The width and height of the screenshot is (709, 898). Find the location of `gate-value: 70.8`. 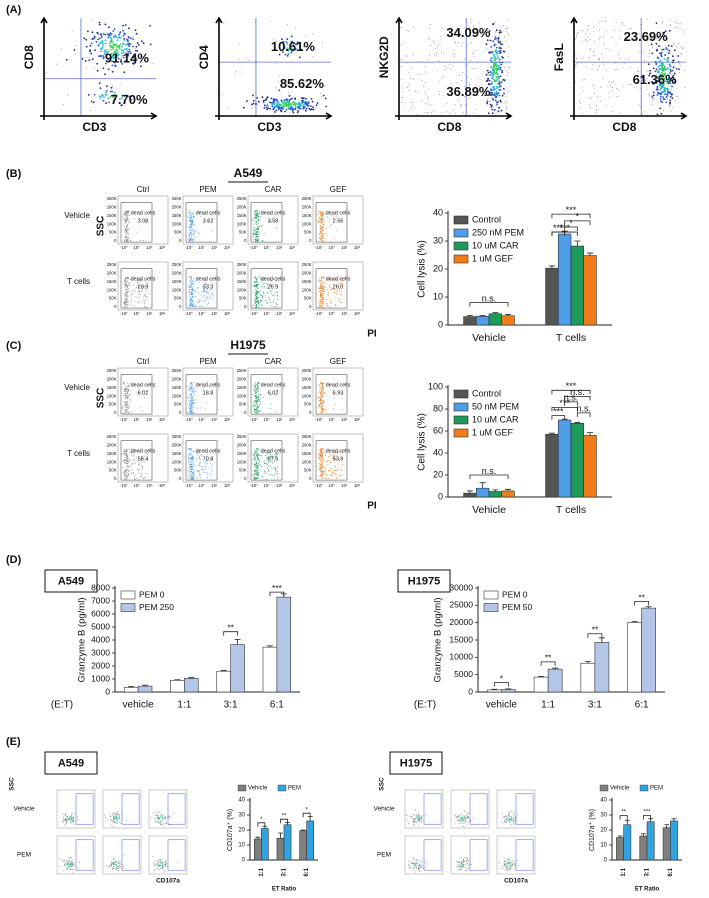

gate-value: 70.8 is located at coordinates (208, 459).